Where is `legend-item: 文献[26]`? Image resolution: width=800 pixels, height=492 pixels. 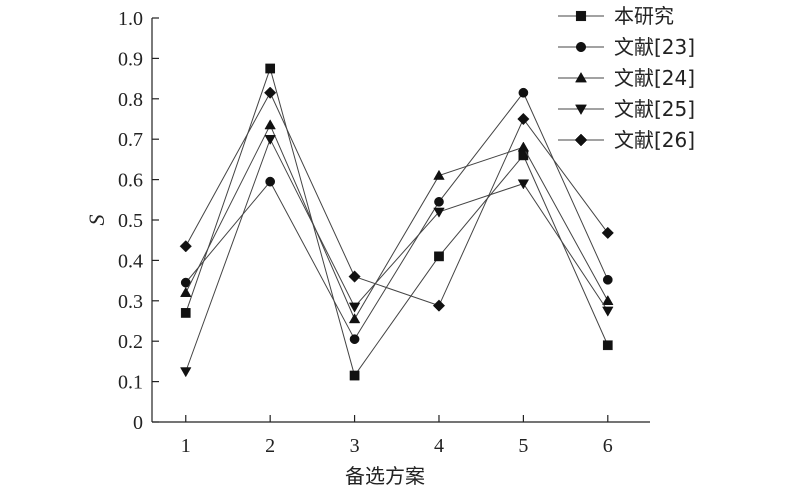
legend-item: 文献[26] is located at coordinates (626, 140).